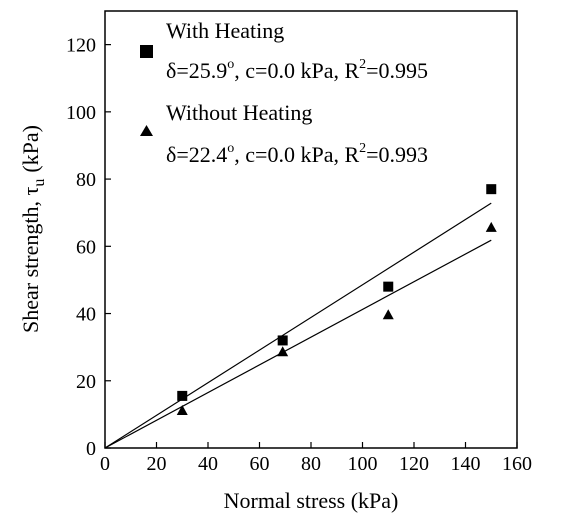 Image resolution: width=571 pixels, height=519 pixels. I want to click on fit-without-heating-r2-sup: 2, so click(362, 148).